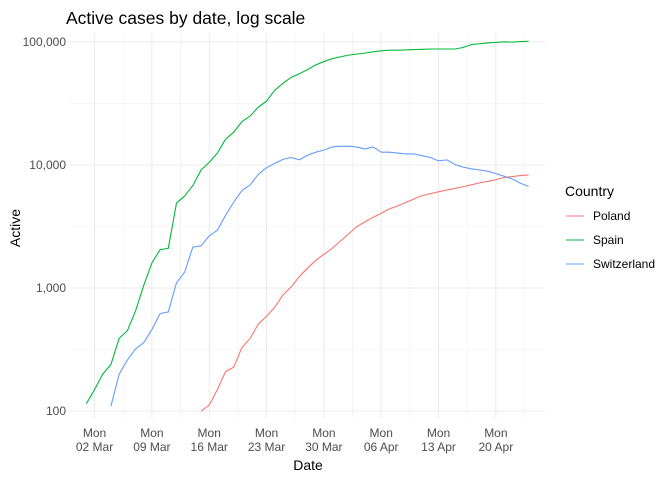 This screenshot has height=480, width=672. What do you see at coordinates (308, 465) in the screenshot?
I see `x-axis-label: Date` at bounding box center [308, 465].